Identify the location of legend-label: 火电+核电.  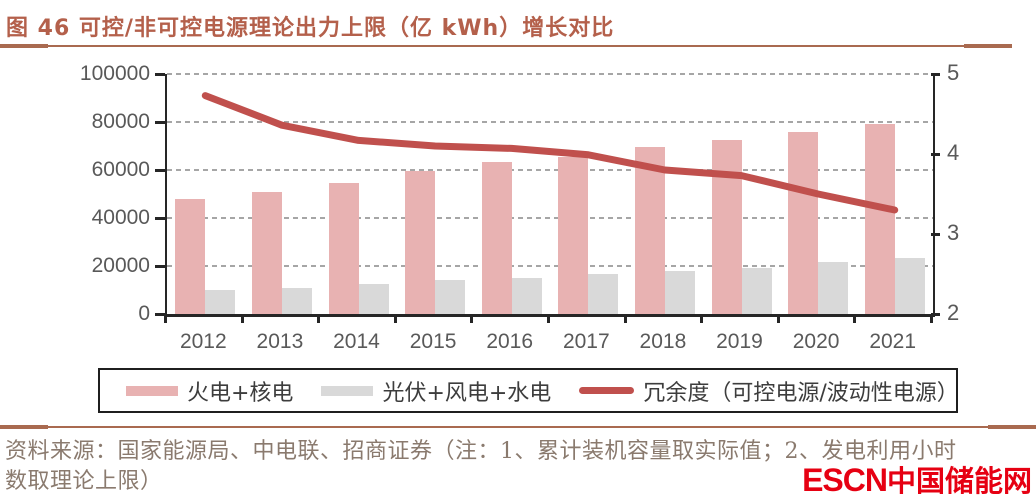
(240, 393).